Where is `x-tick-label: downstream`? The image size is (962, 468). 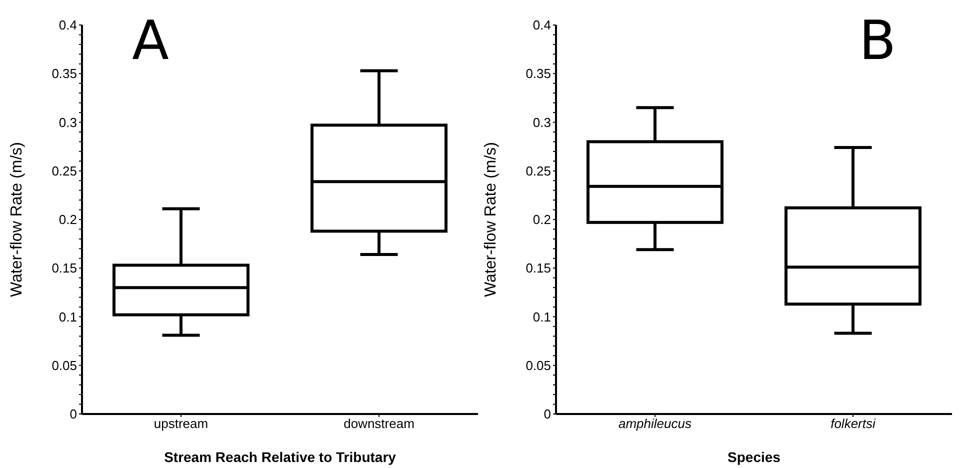 x-tick-label: downstream is located at coordinates (379, 424).